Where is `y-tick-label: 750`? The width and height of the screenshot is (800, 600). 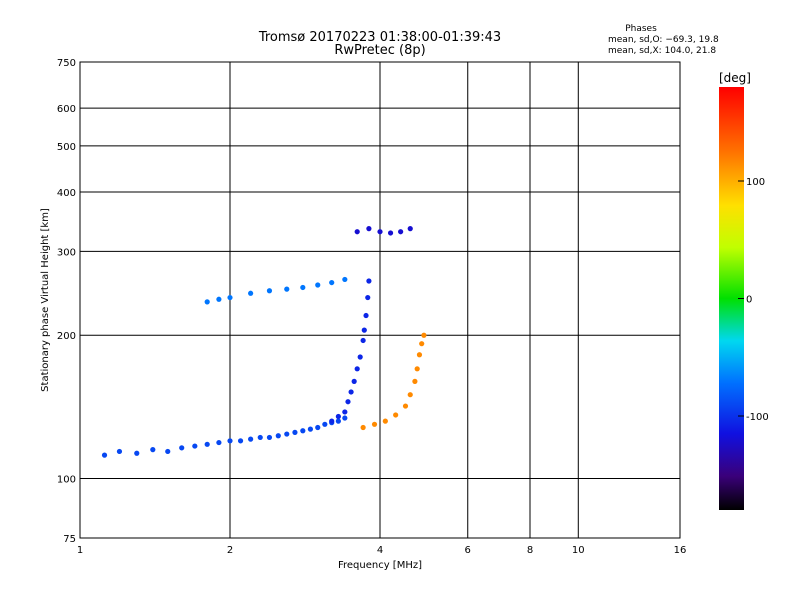
y-tick-label: 750 is located at coordinates (66, 63).